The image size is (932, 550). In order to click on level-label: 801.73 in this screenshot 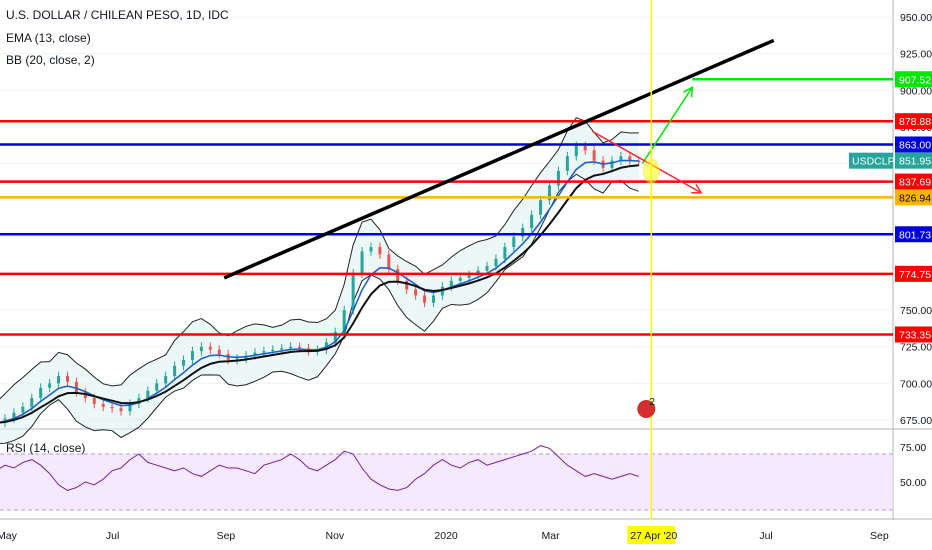, I will do `click(915, 235)`.